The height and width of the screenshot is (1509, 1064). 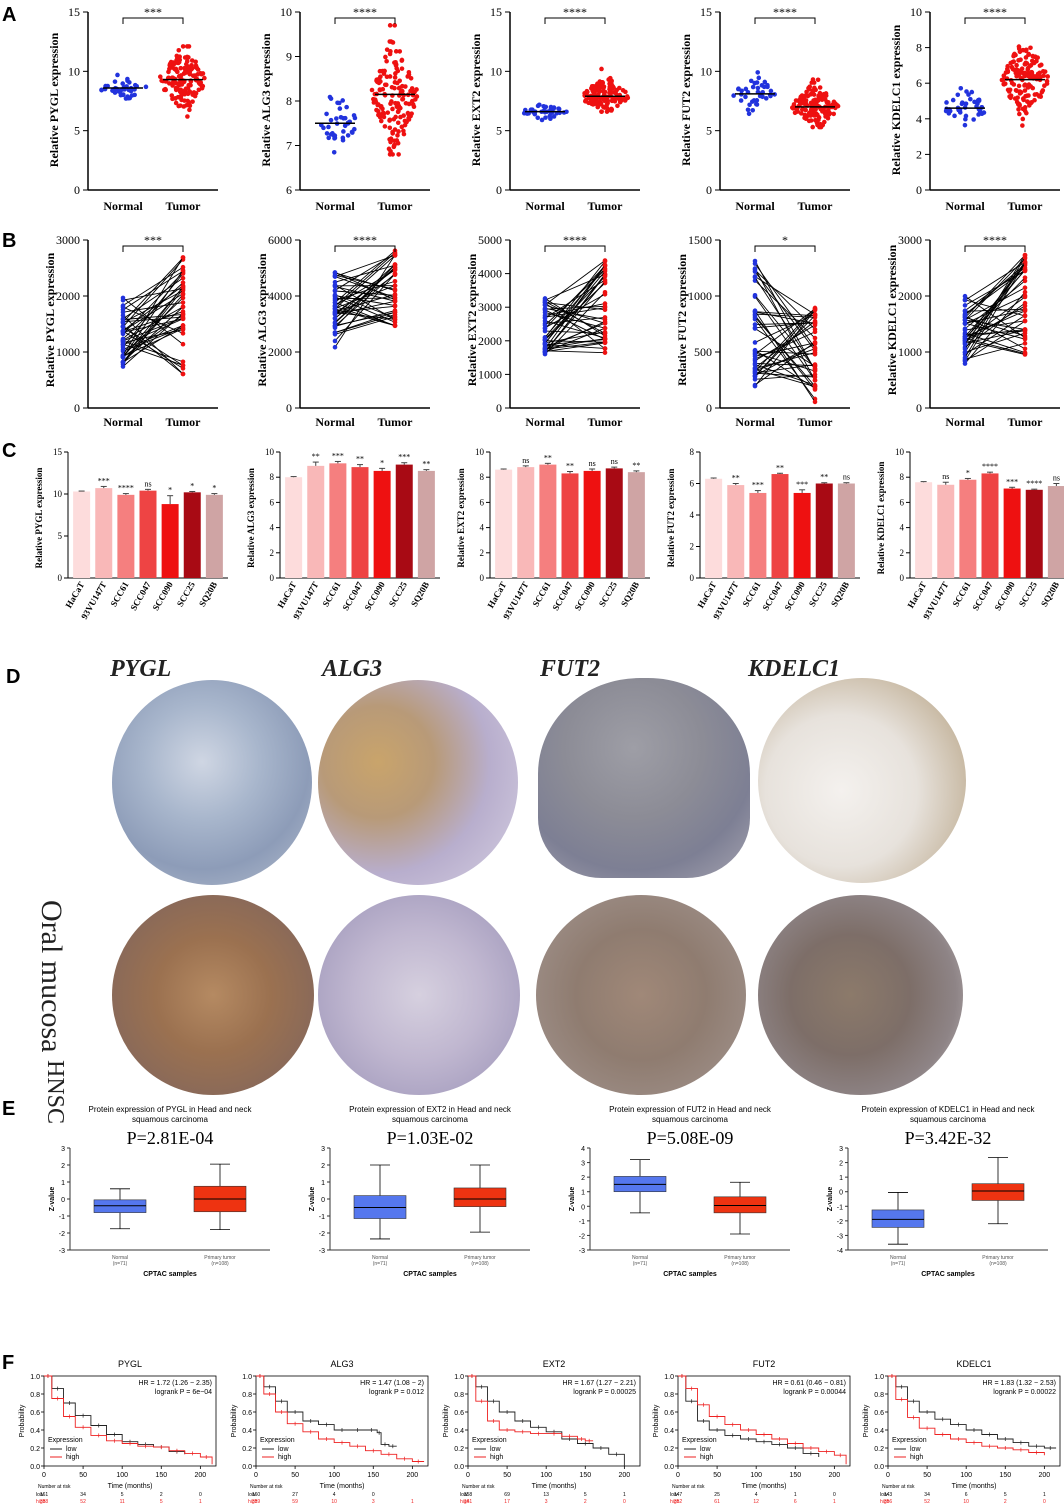 I want to click on y-tick-label: 1500, so click(x=700, y=240).